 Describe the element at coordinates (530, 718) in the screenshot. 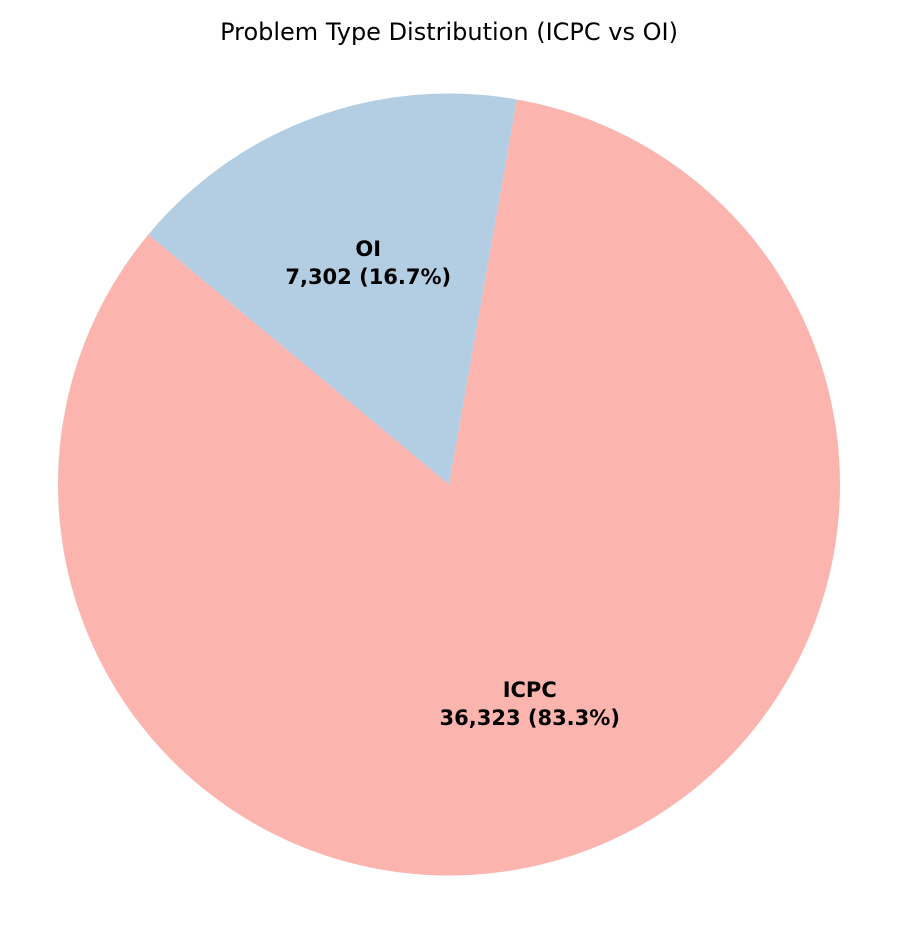

I see `value-label: 36,323 (83.3%)` at that location.